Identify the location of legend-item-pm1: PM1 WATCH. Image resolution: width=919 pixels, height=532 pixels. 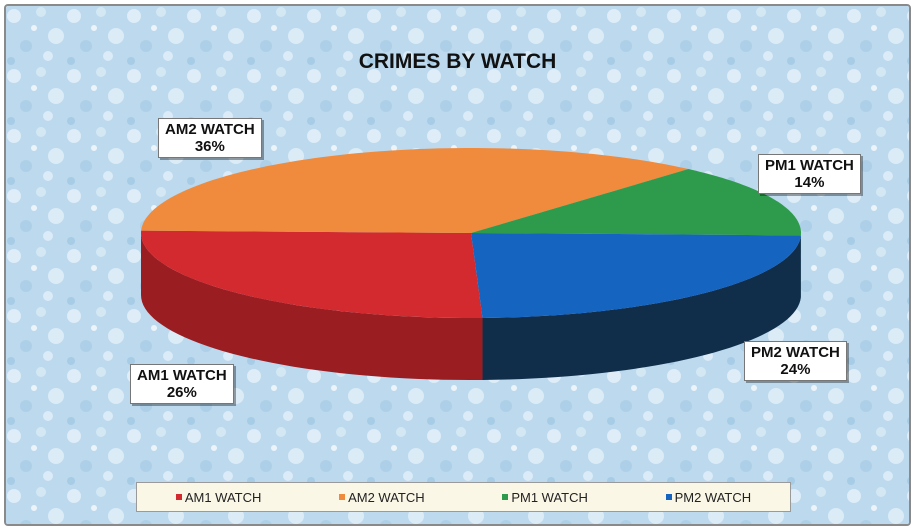
(545, 497).